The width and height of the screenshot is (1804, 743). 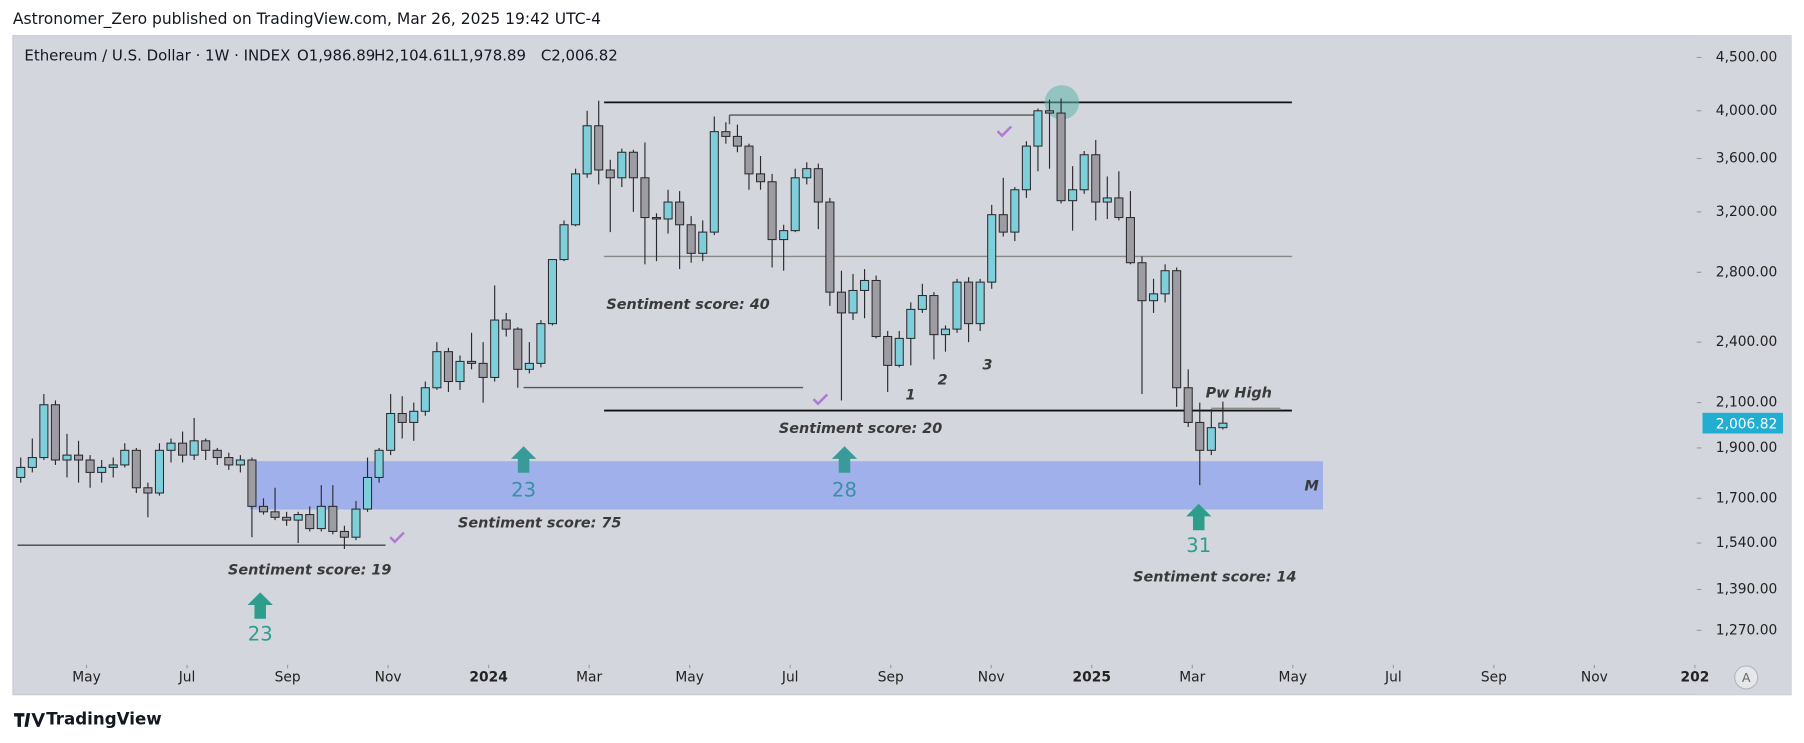 What do you see at coordinates (1746, 424) in the screenshot?
I see `last-price-label: 2,006.82` at bounding box center [1746, 424].